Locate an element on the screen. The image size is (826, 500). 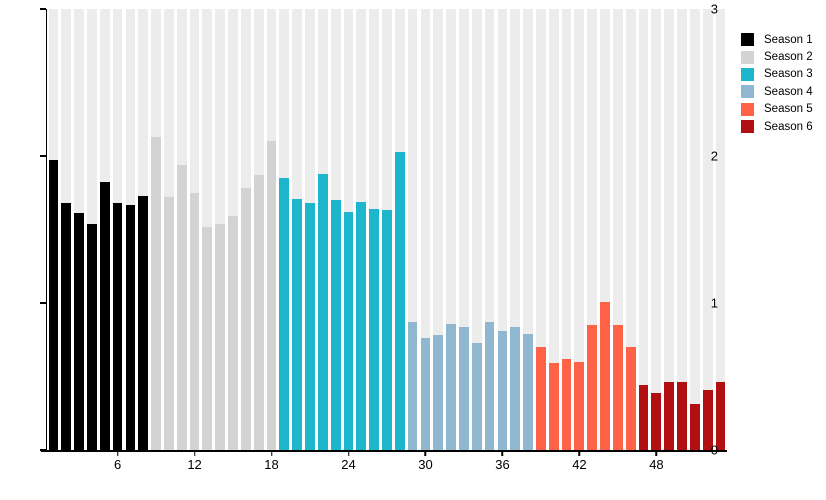
y-tick-label: 2 is located at coordinates (714, 156).